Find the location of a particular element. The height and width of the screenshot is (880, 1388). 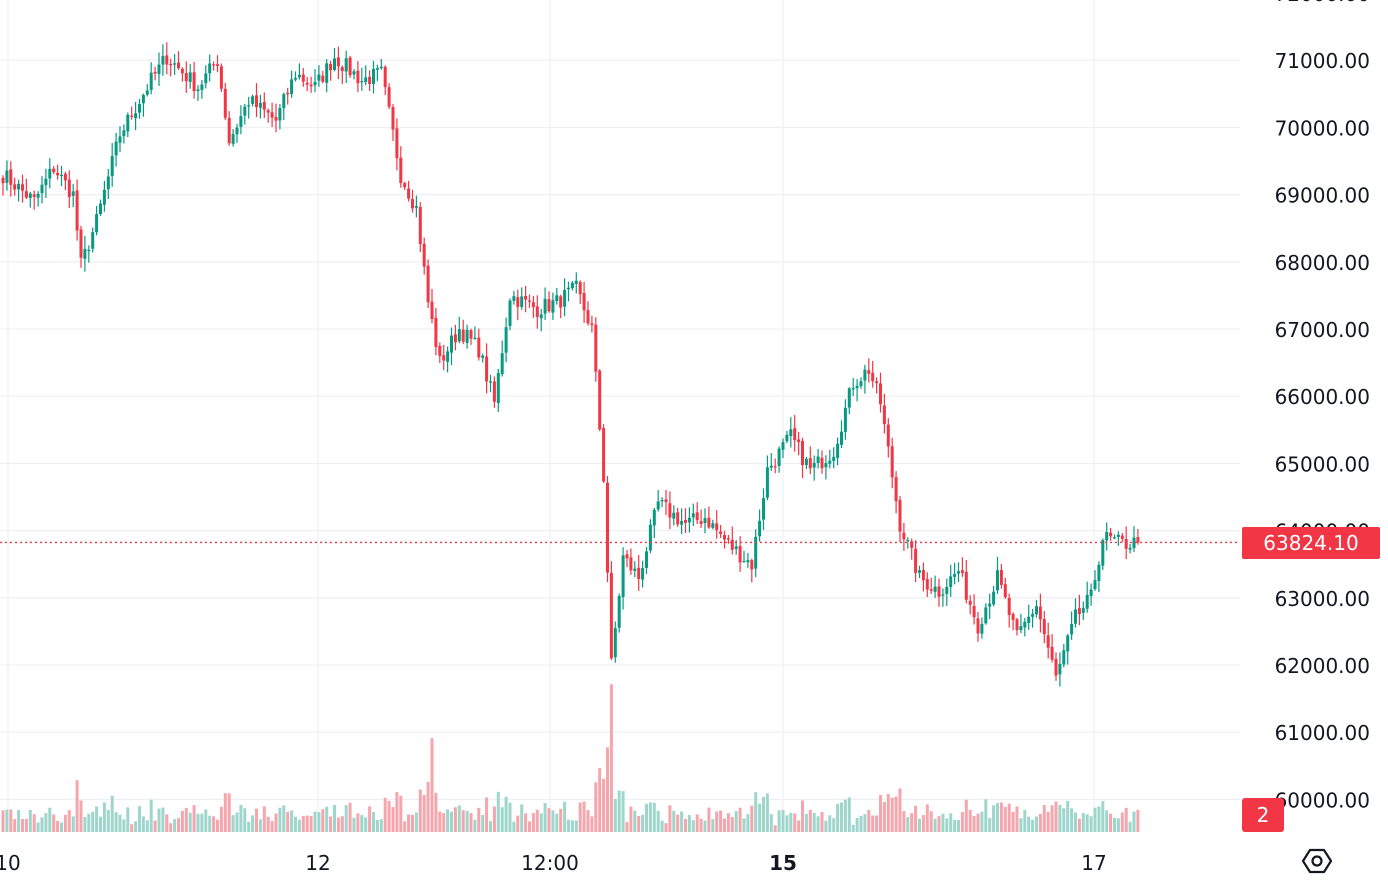

price-tick-label: 63000.00 is located at coordinates (1322, 599).